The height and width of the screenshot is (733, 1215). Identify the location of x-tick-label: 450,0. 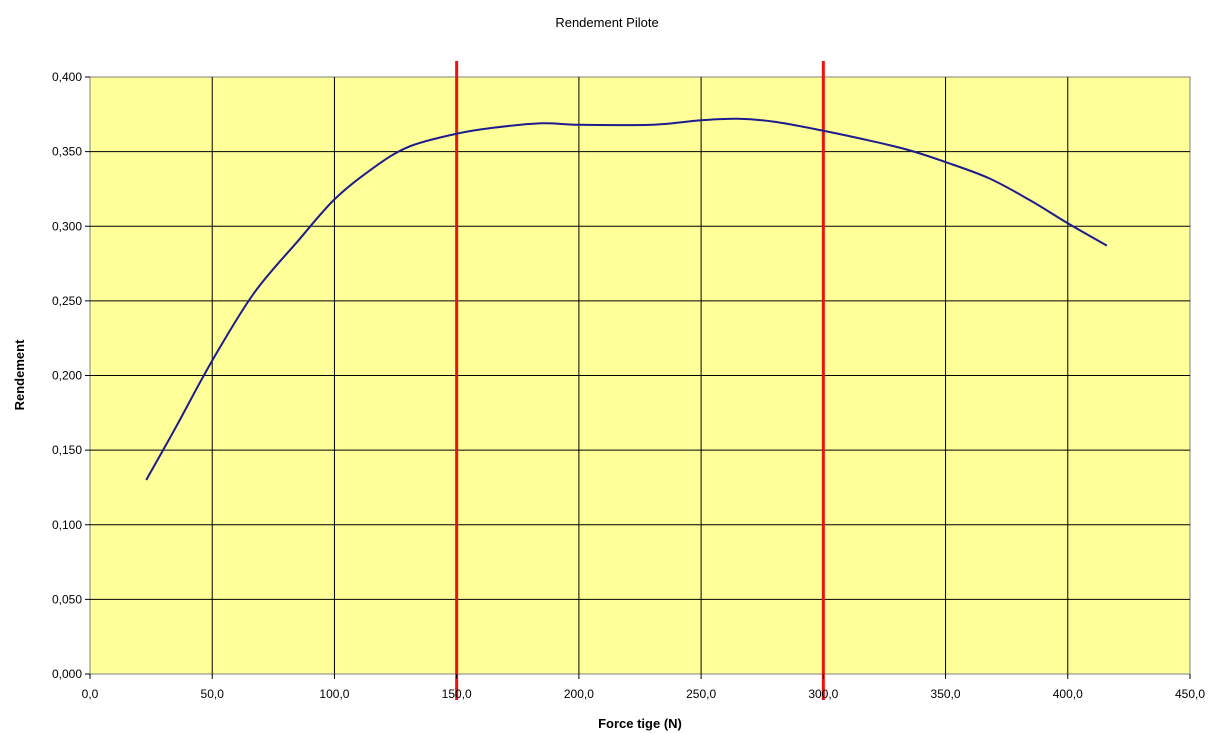
(1190, 694).